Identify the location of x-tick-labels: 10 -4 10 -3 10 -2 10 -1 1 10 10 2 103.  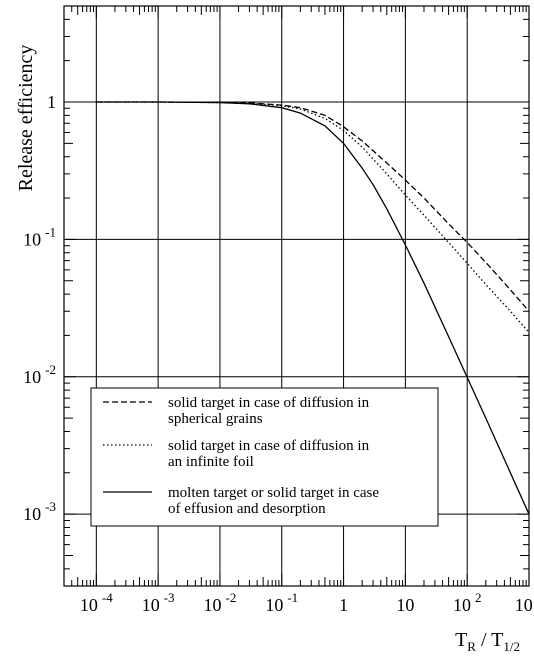
(307, 602).